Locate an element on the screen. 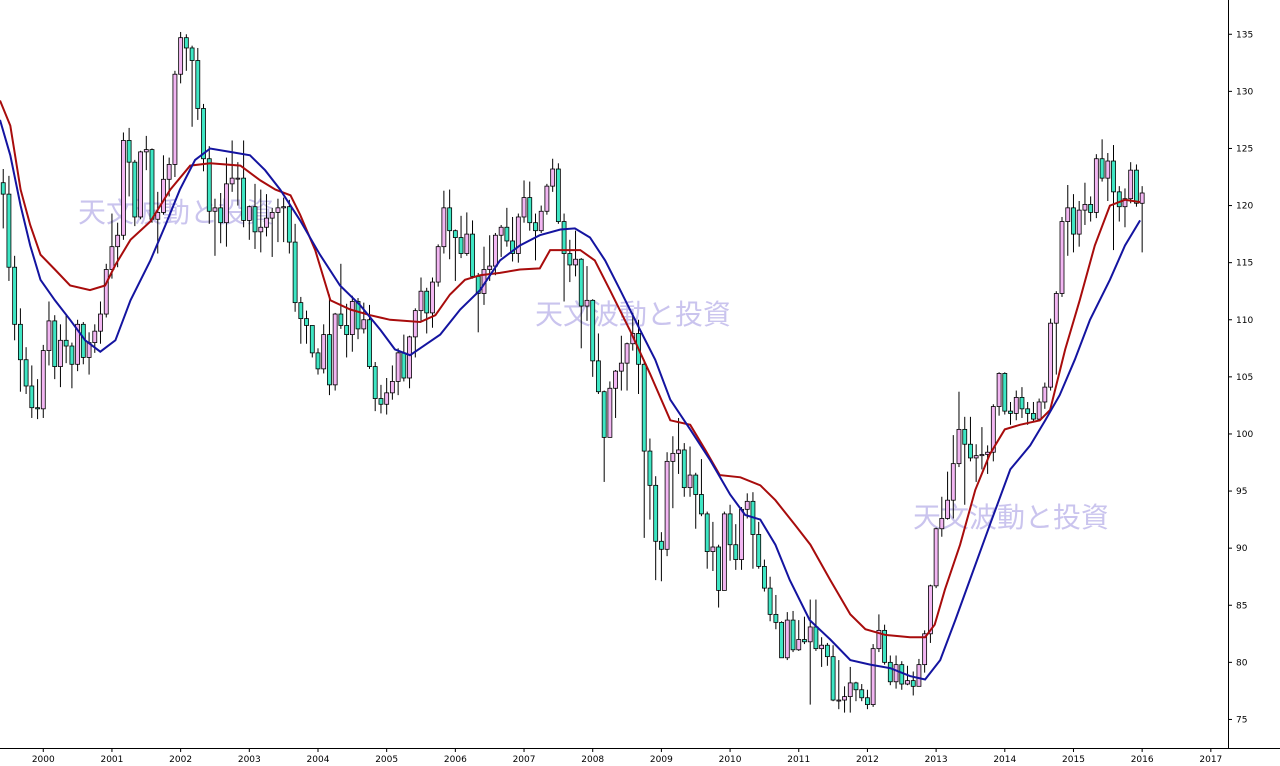 This screenshot has height=766, width=1280. x-tick-label: 2014 is located at coordinates (1004, 760).